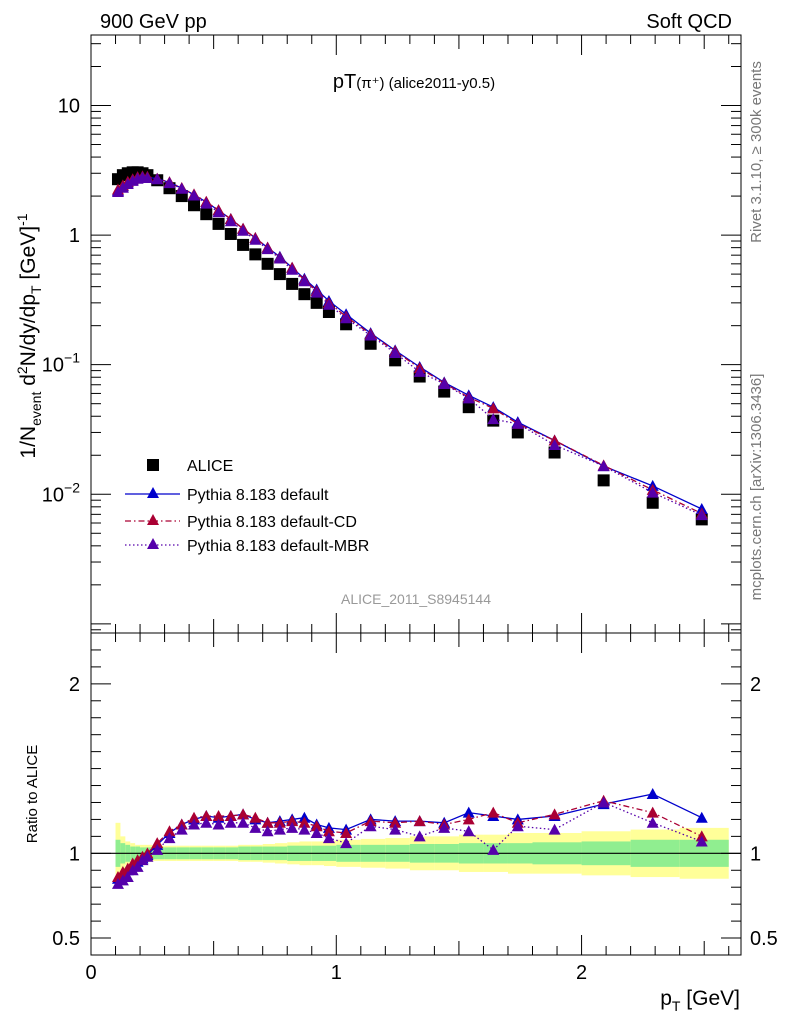 The height and width of the screenshot is (1024, 786). I want to click on x-tick-label: 0, so click(90, 973).